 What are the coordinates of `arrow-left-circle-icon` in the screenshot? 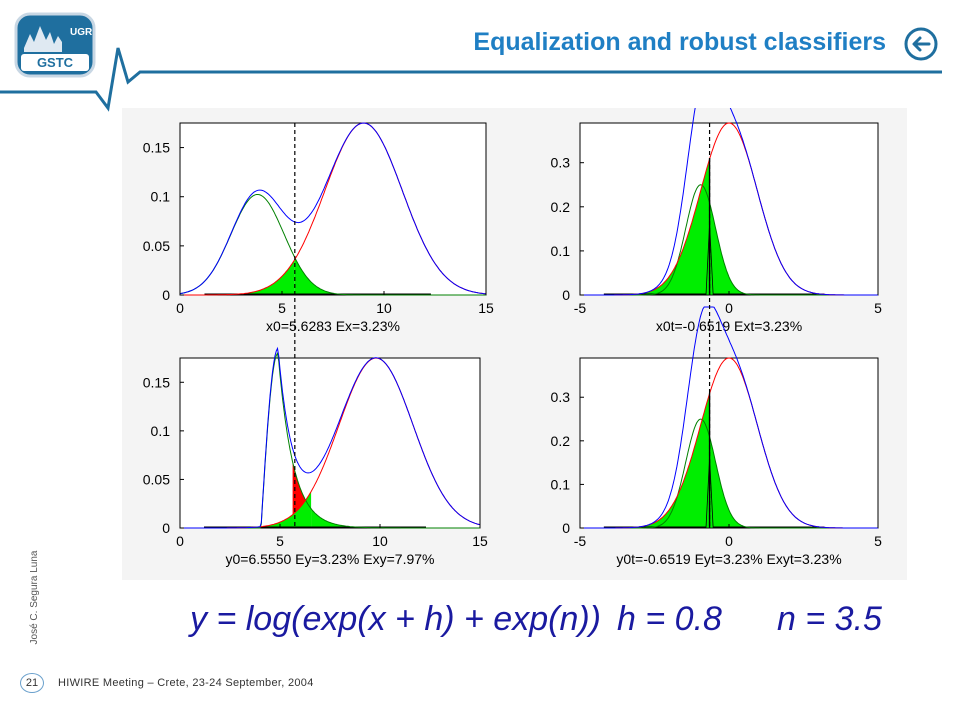 It's located at (921, 44).